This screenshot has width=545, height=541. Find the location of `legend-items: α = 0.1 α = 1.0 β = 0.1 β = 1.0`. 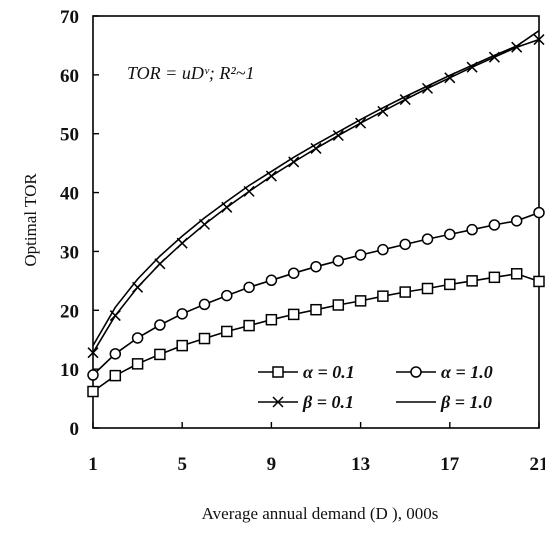

legend-items: α = 0.1 α = 1.0 β = 0.1 β = 1.0 is located at coordinates (375, 387).